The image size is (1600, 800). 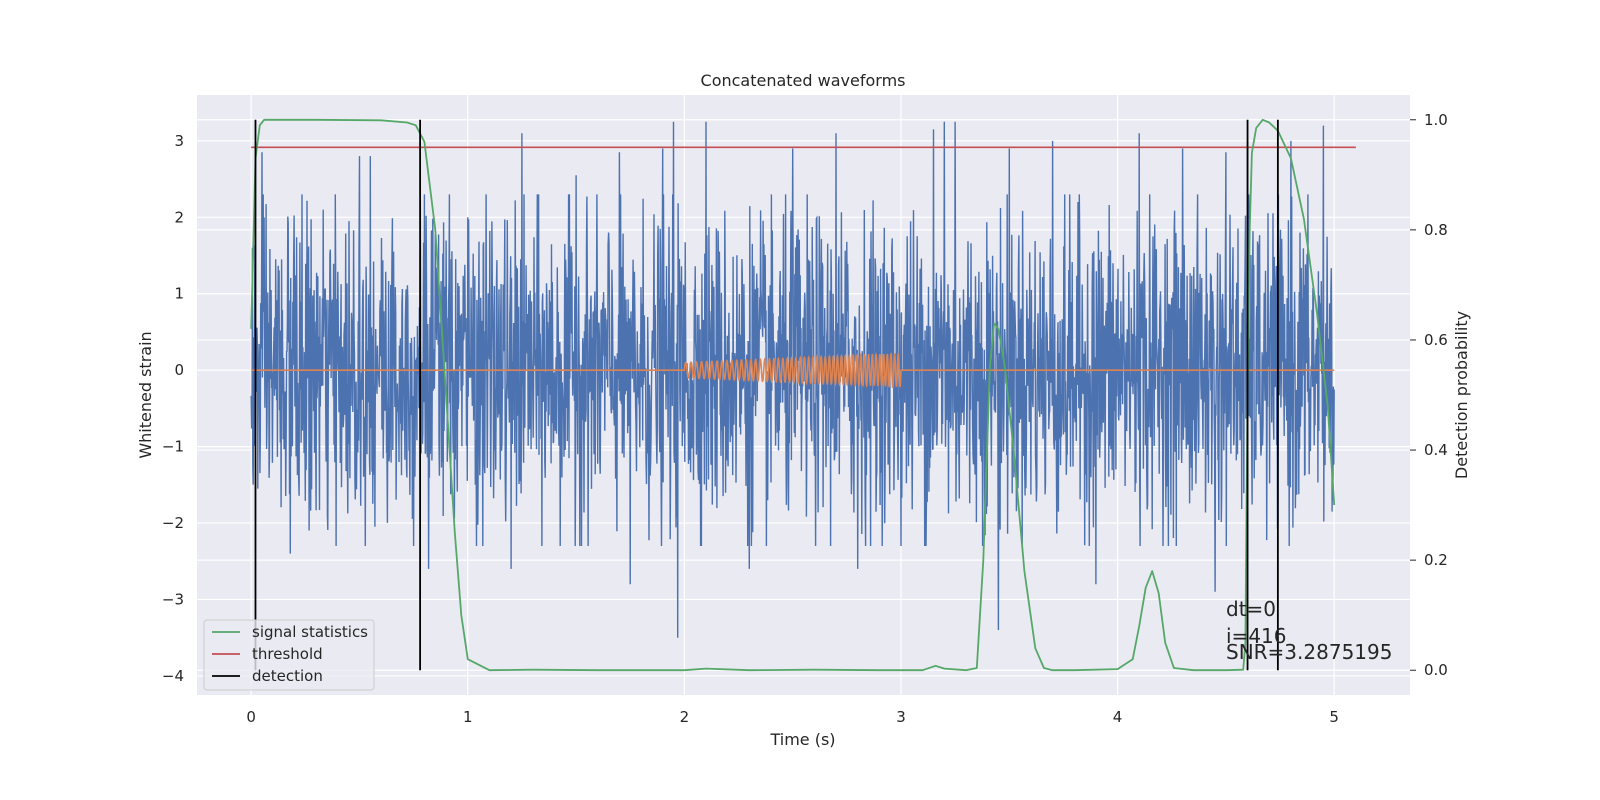 What do you see at coordinates (468, 717) in the screenshot?
I see `x-tick-label: 1` at bounding box center [468, 717].